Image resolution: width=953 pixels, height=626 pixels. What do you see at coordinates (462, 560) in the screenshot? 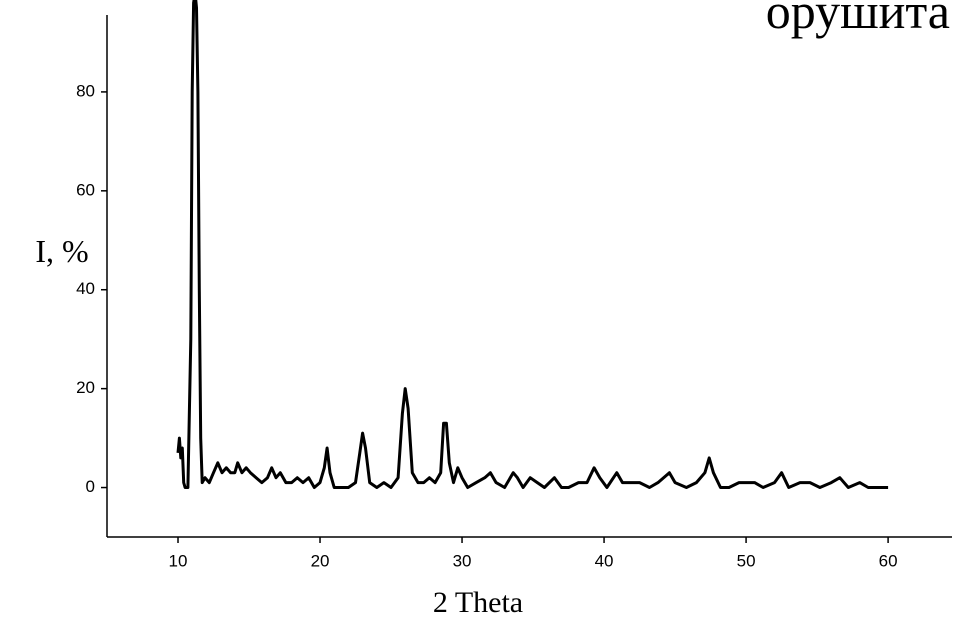
I see `x-tick-label: 30` at bounding box center [462, 560].